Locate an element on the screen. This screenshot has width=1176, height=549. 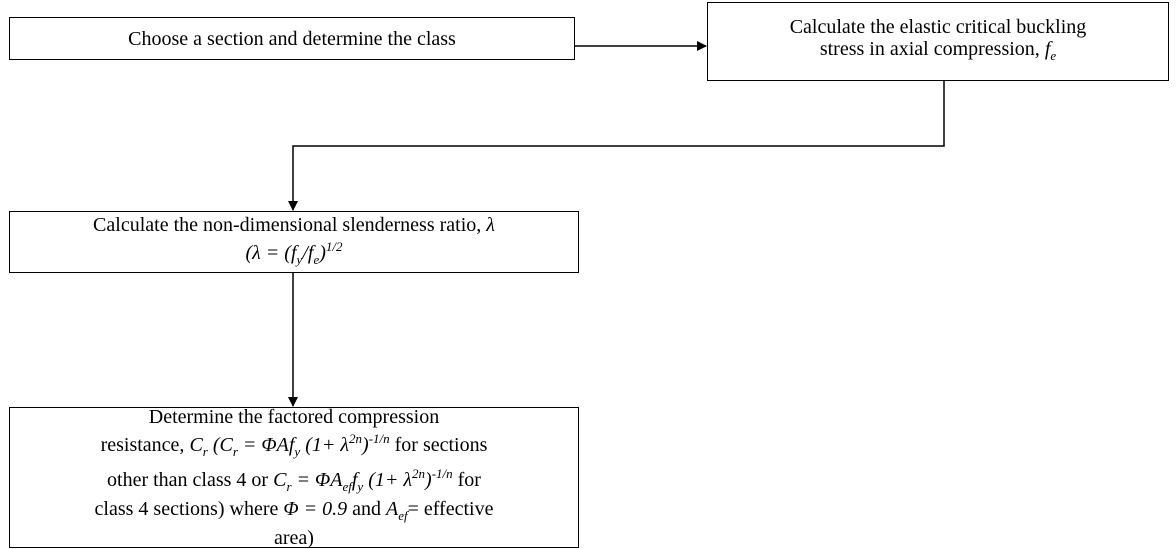
text-run: area) is located at coordinates (294, 538).